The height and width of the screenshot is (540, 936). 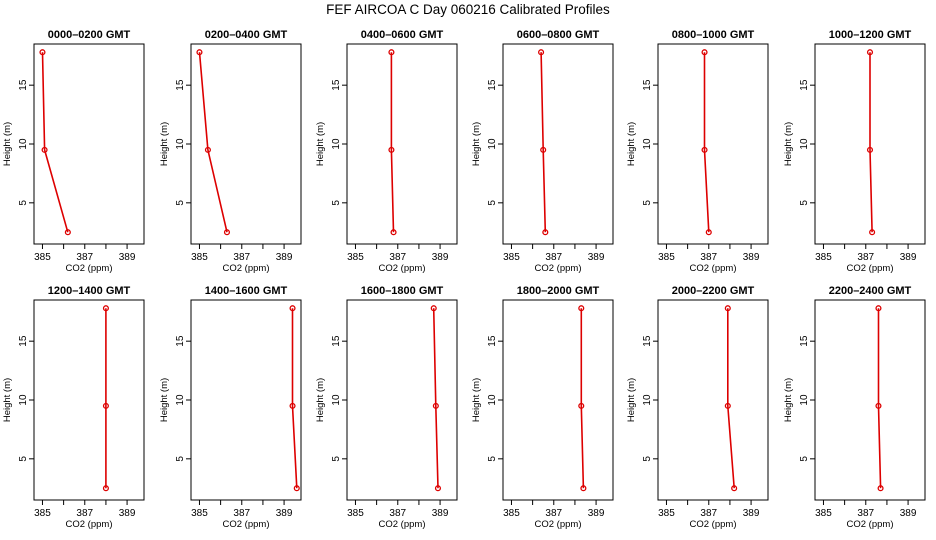 I want to click on panel-title: 0600–0800 GMT, so click(x=558, y=35).